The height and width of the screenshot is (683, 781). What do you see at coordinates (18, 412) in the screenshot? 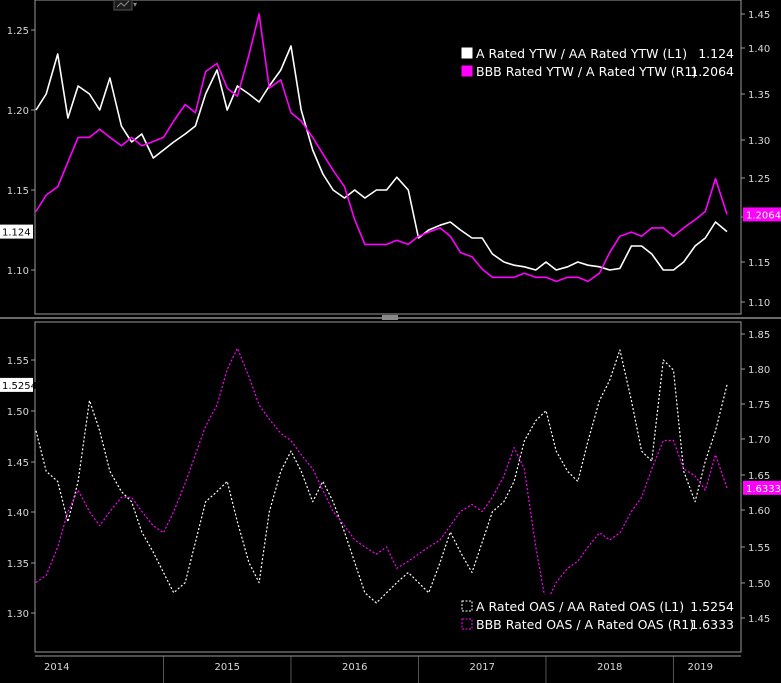
I see `left-tick-label: 1.50` at bounding box center [18, 412].